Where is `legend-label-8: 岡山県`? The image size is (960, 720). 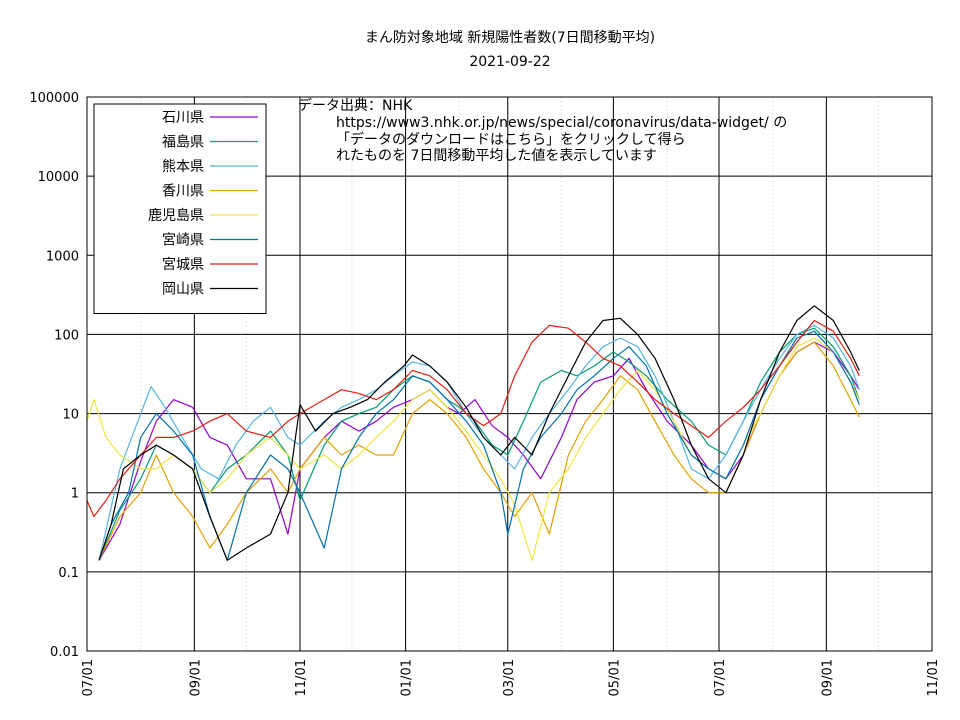
legend-label-8: 岡山県 is located at coordinates (183, 290).